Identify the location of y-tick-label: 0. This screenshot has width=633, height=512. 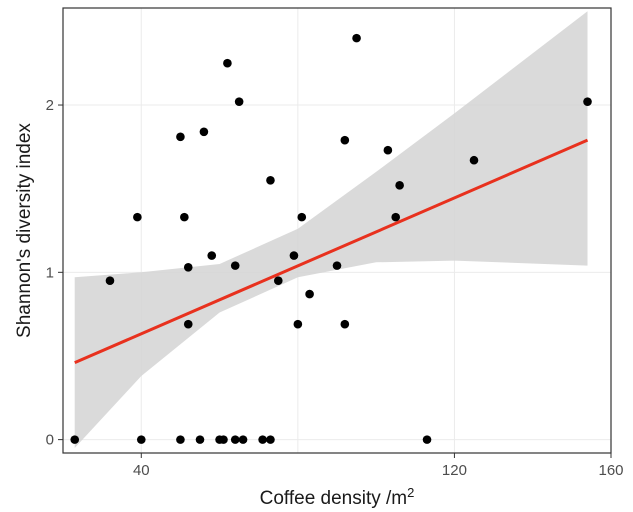
(50, 440).